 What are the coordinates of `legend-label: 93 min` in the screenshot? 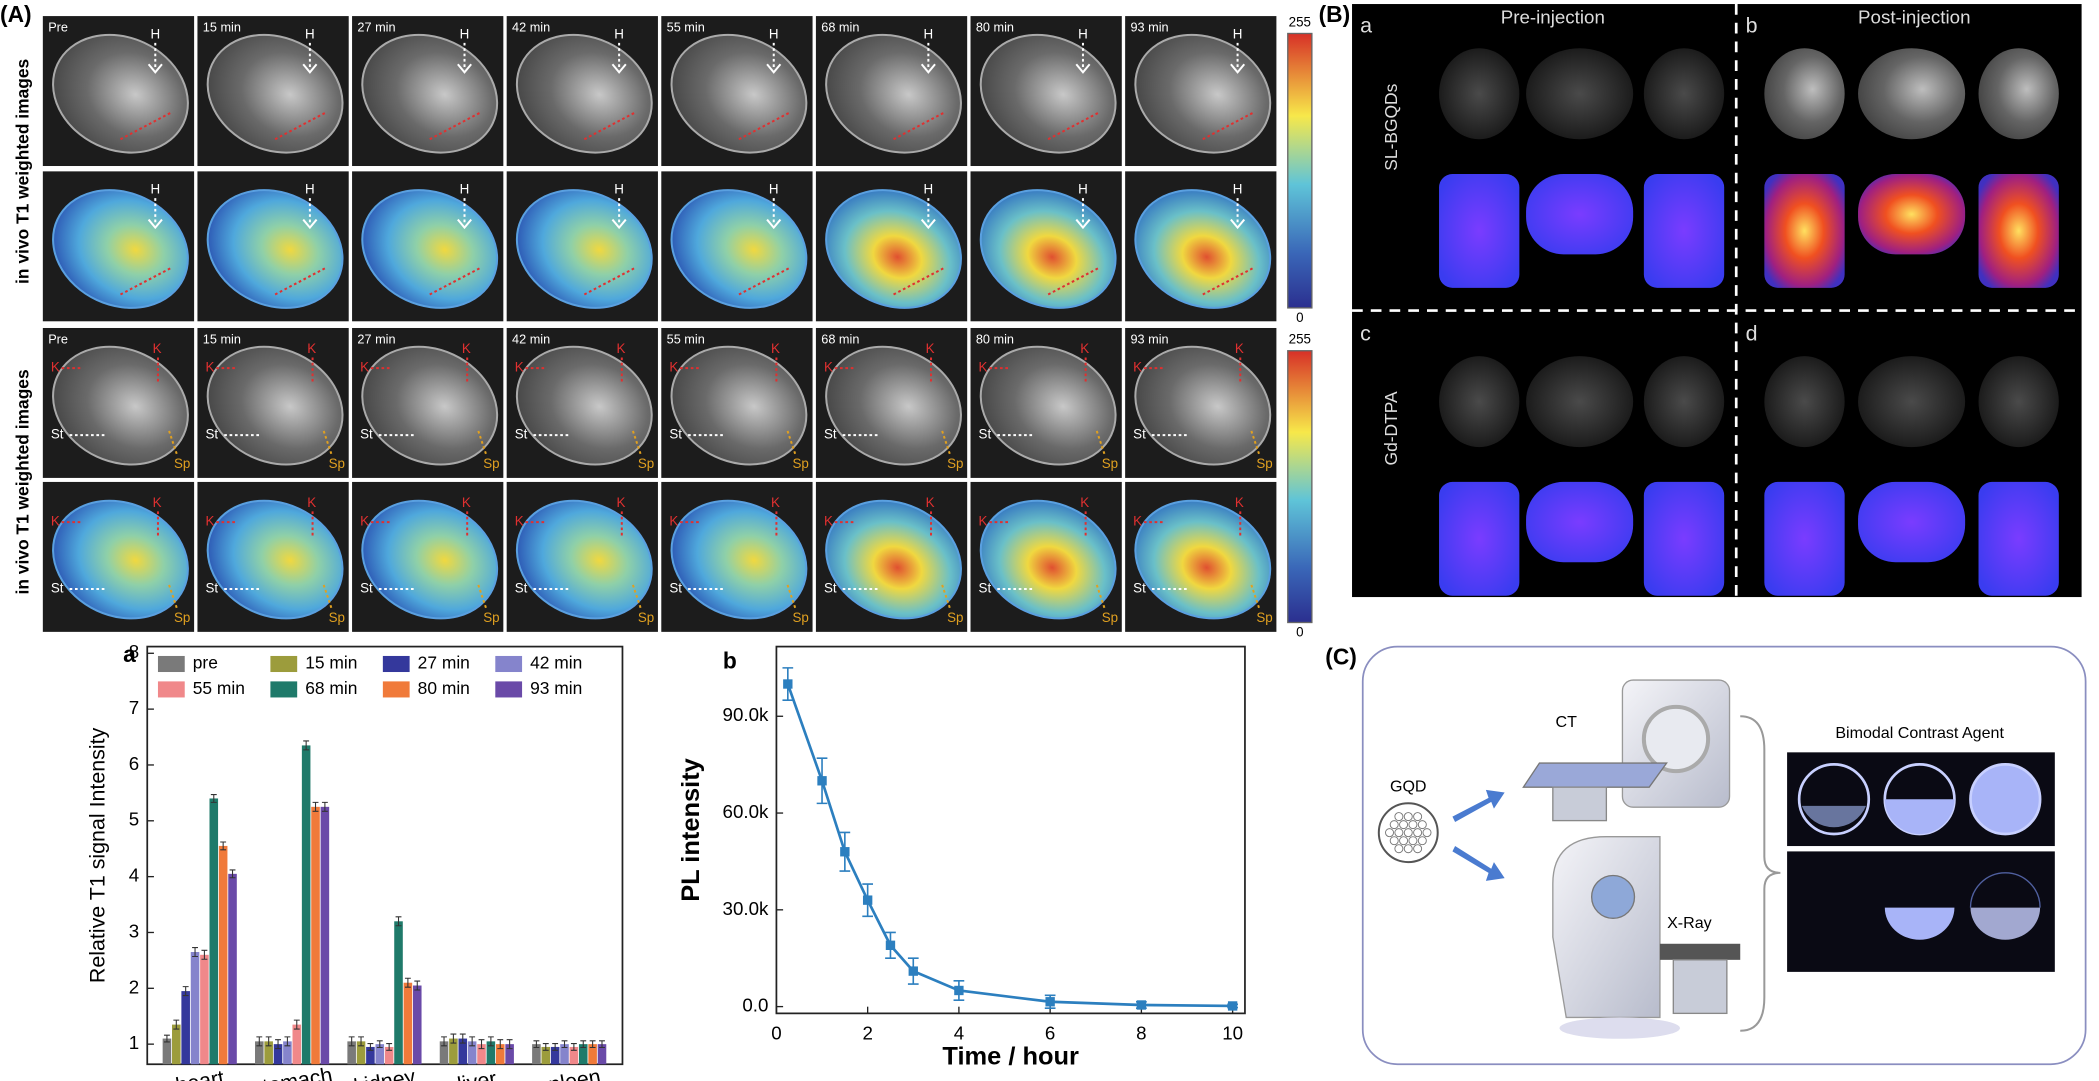 It's located at (556, 688).